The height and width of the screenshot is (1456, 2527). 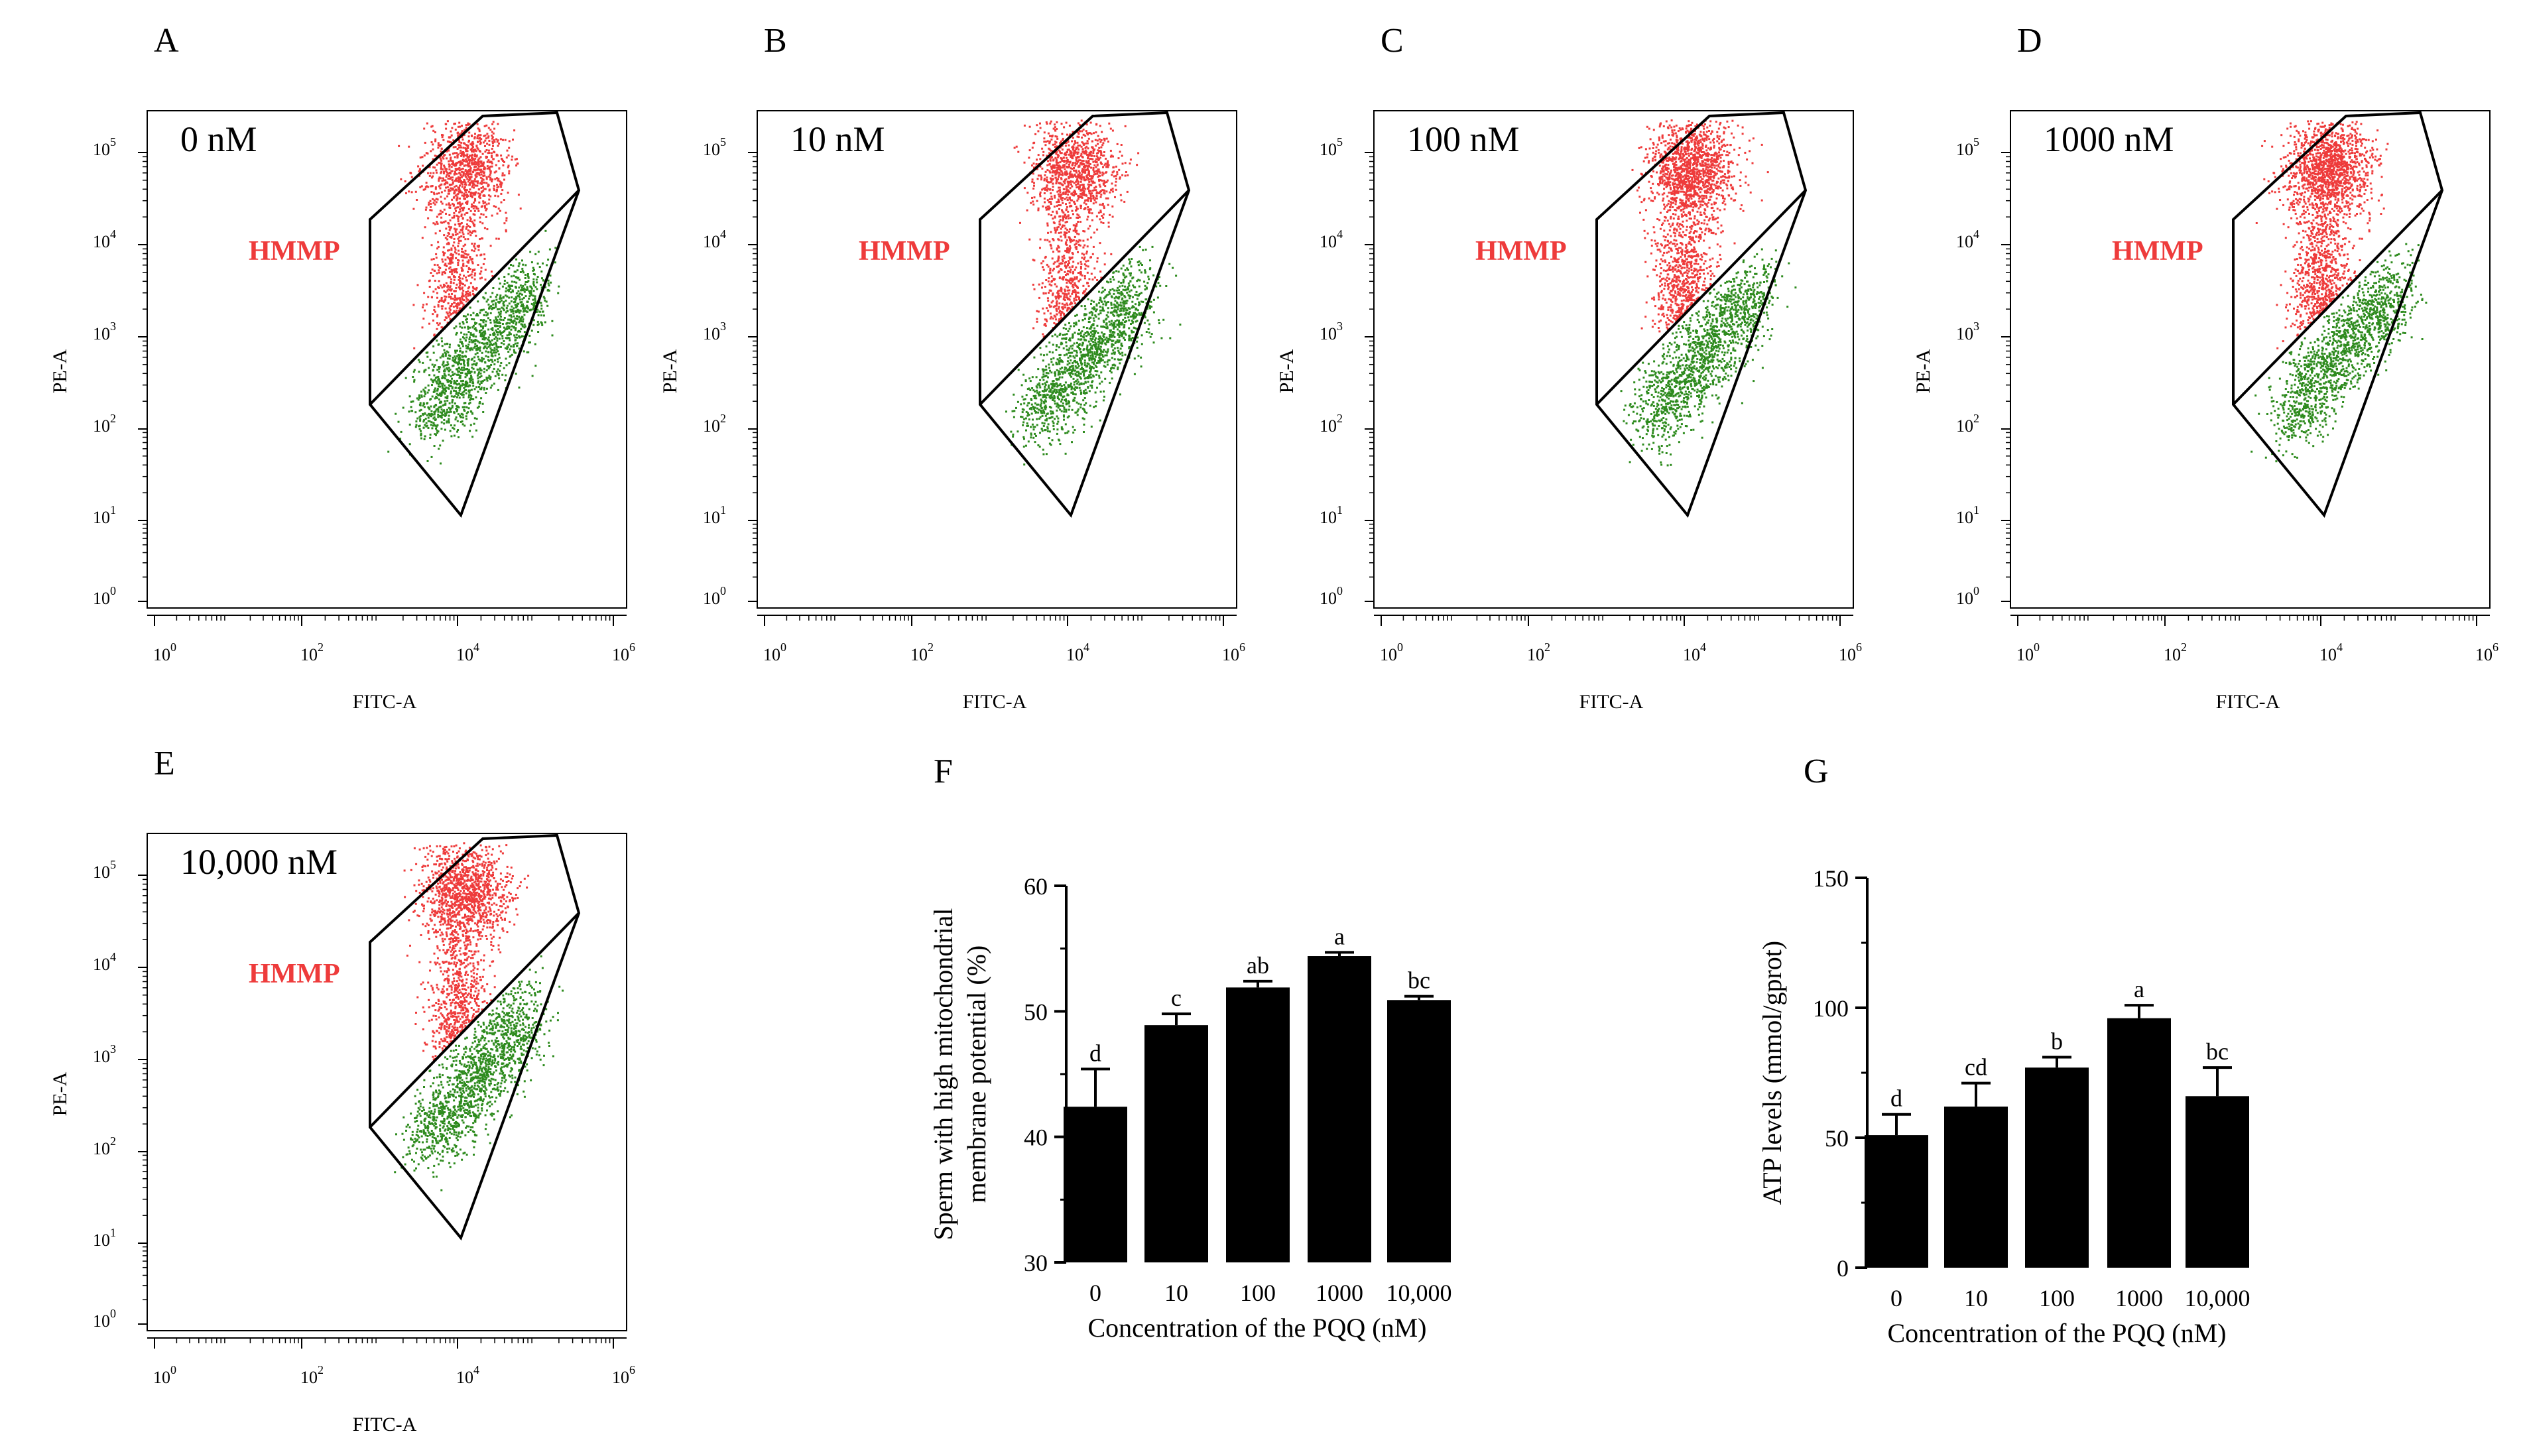 What do you see at coordinates (837, 139) in the screenshot?
I see `concentration-label: 10 nM` at bounding box center [837, 139].